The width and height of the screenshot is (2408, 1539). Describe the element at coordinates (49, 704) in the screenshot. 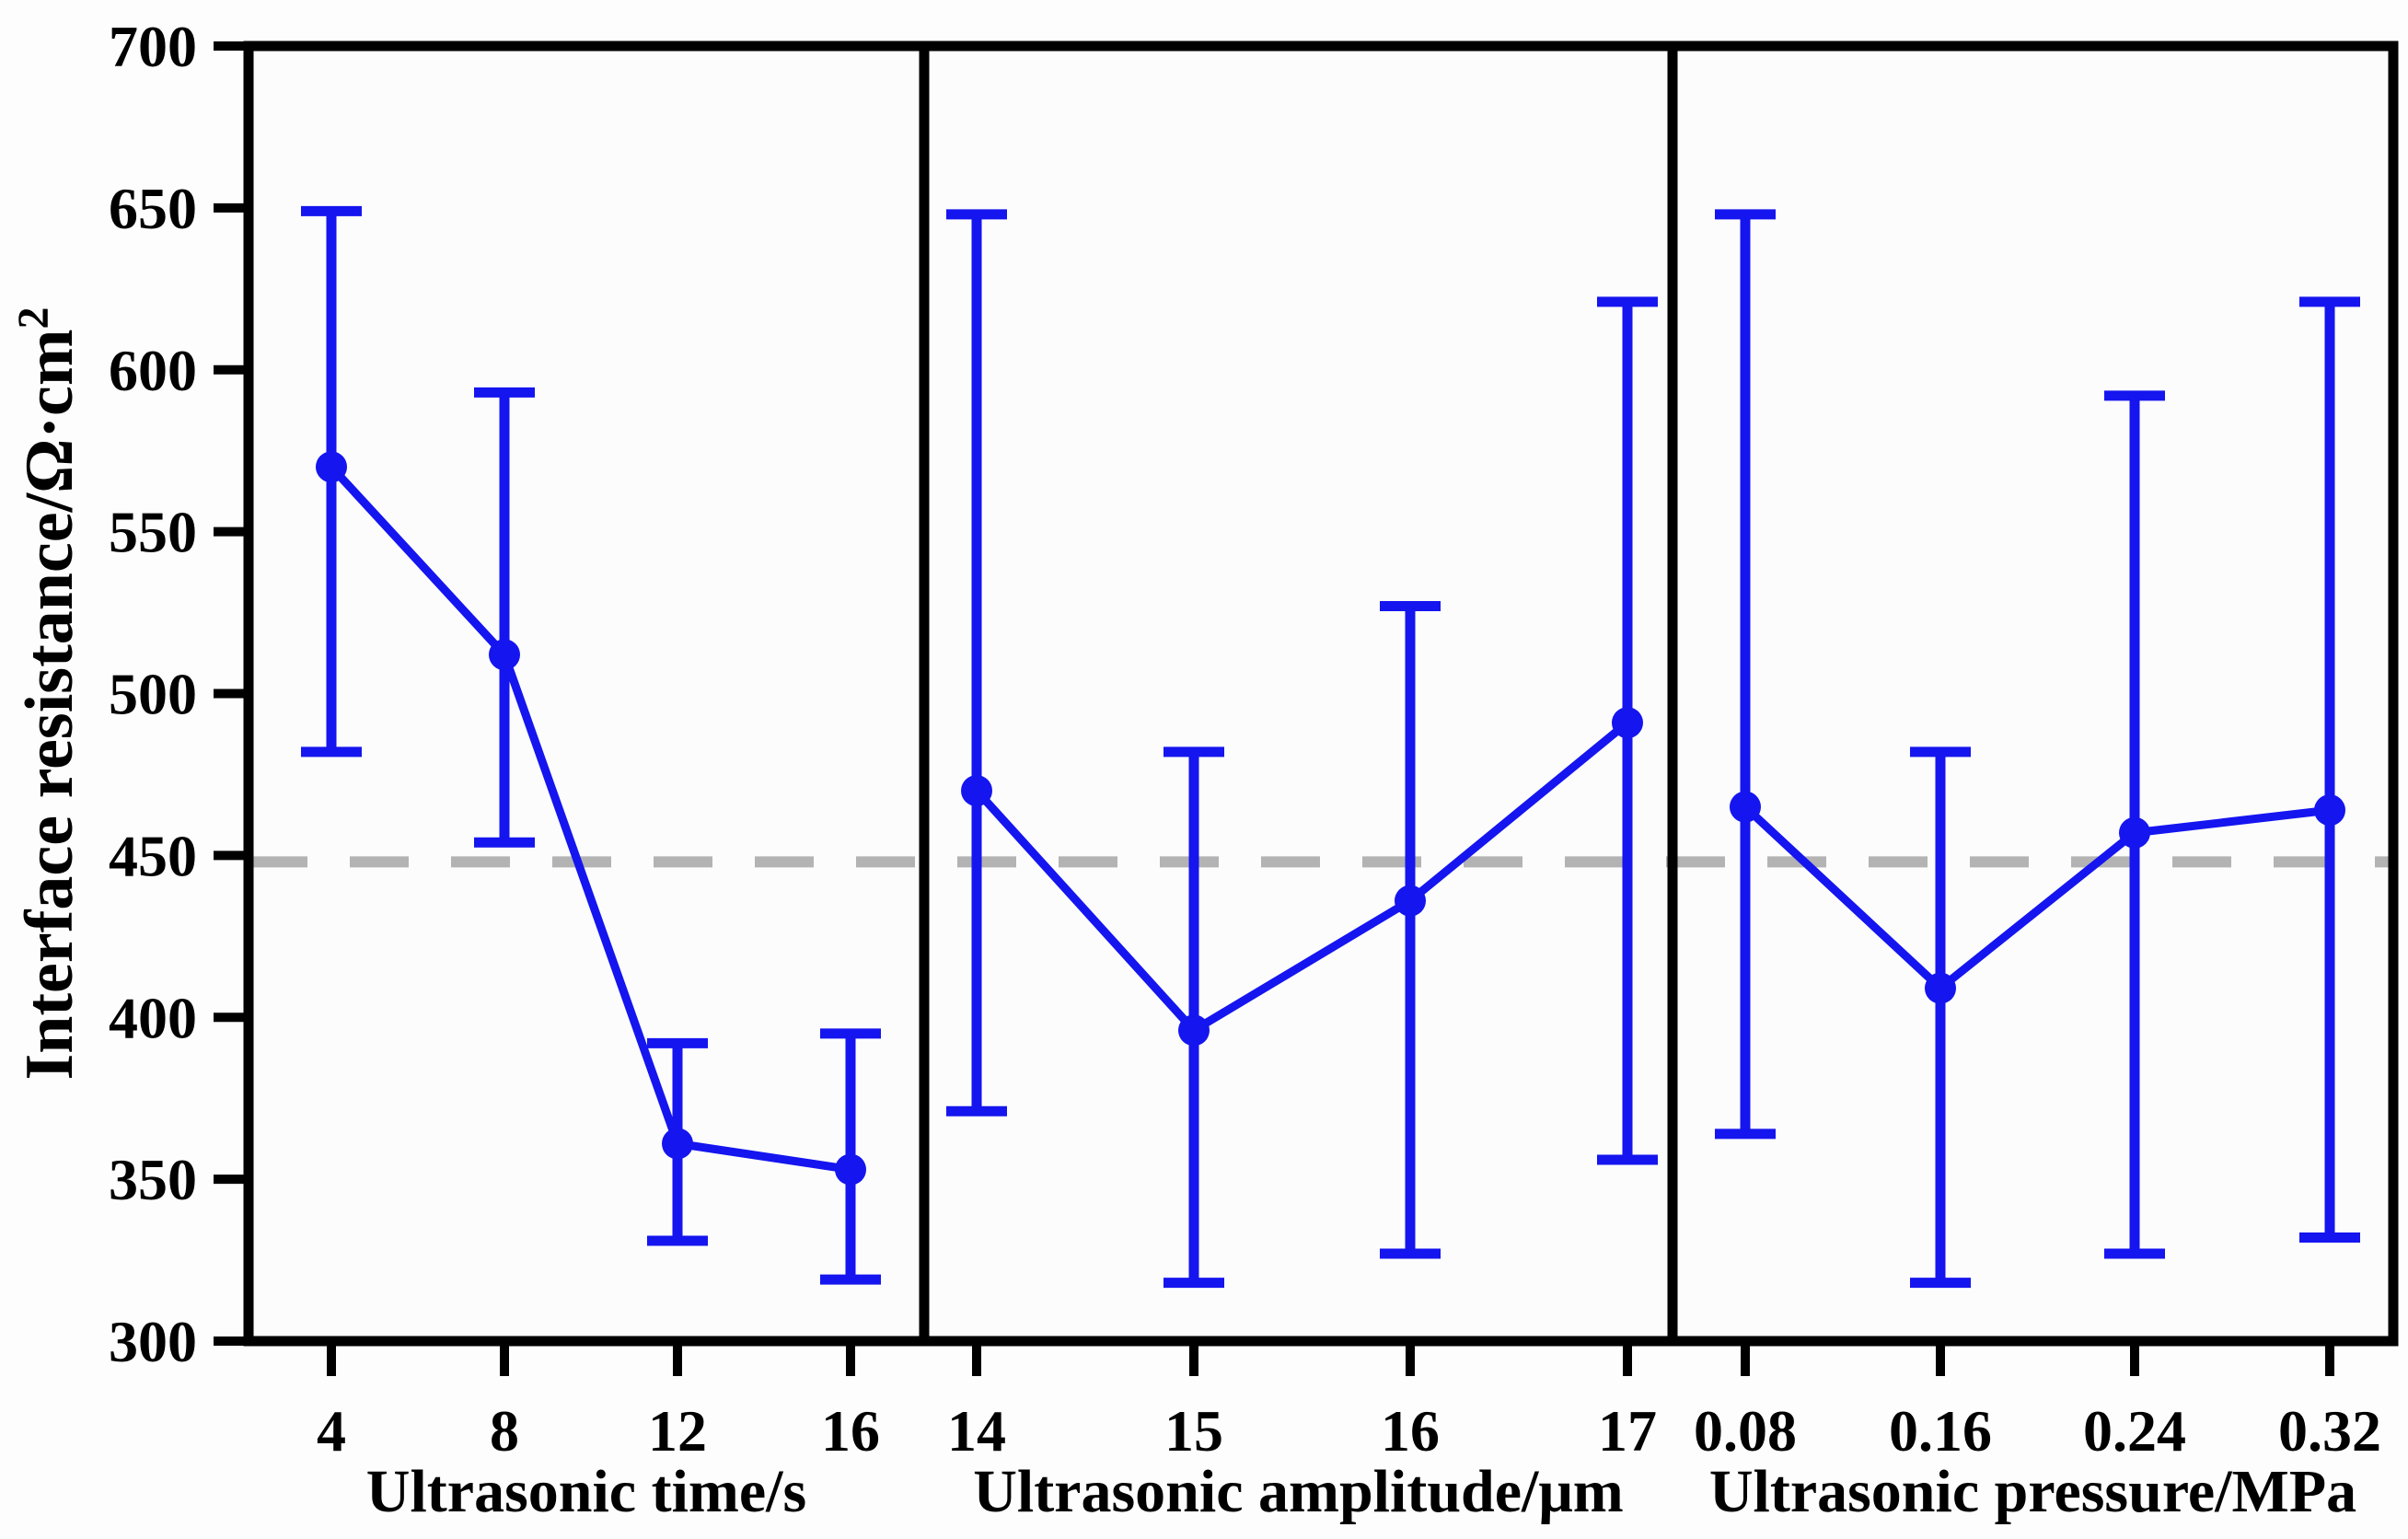

I see `y-axis-title-main: Interface resistance/Ω·cm` at that location.